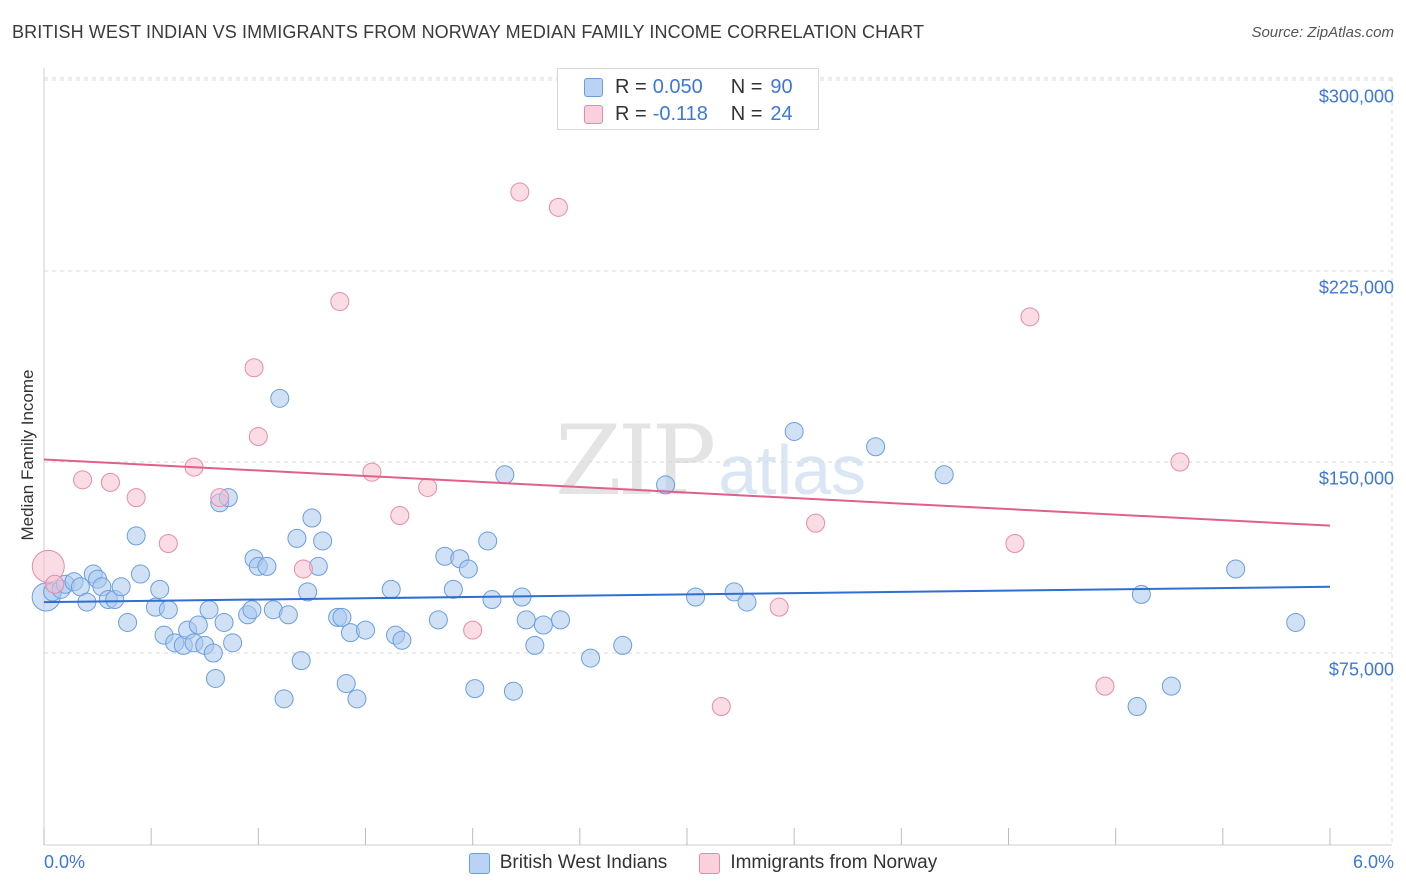 The image size is (1406, 892). What do you see at coordinates (781, 113) in the screenshot?
I see `legend-n-value: 24` at bounding box center [781, 113].